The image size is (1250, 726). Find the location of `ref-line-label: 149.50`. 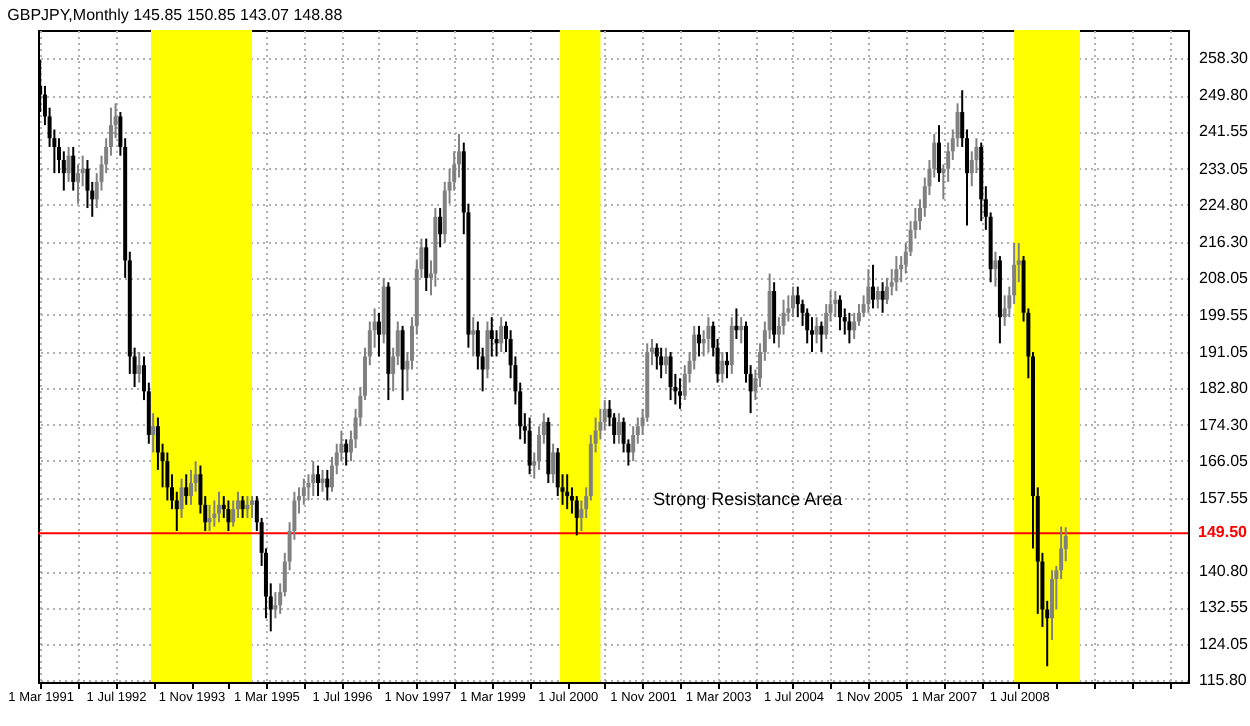

ref-line-label: 149.50 is located at coordinates (1223, 532).